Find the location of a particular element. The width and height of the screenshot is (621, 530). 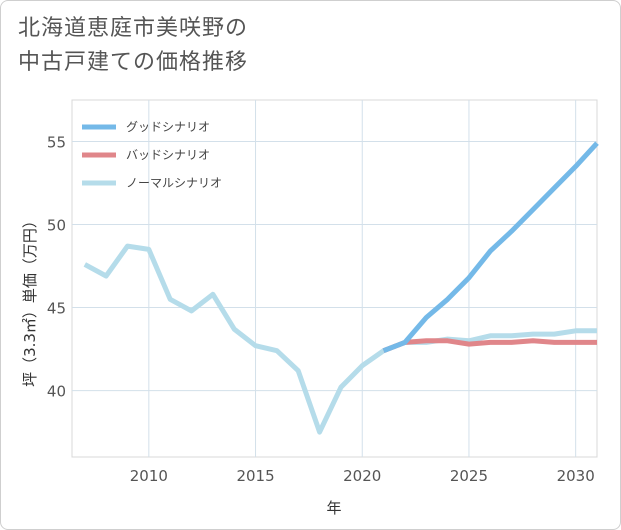

x-tick-label: 2020 is located at coordinates (362, 476).